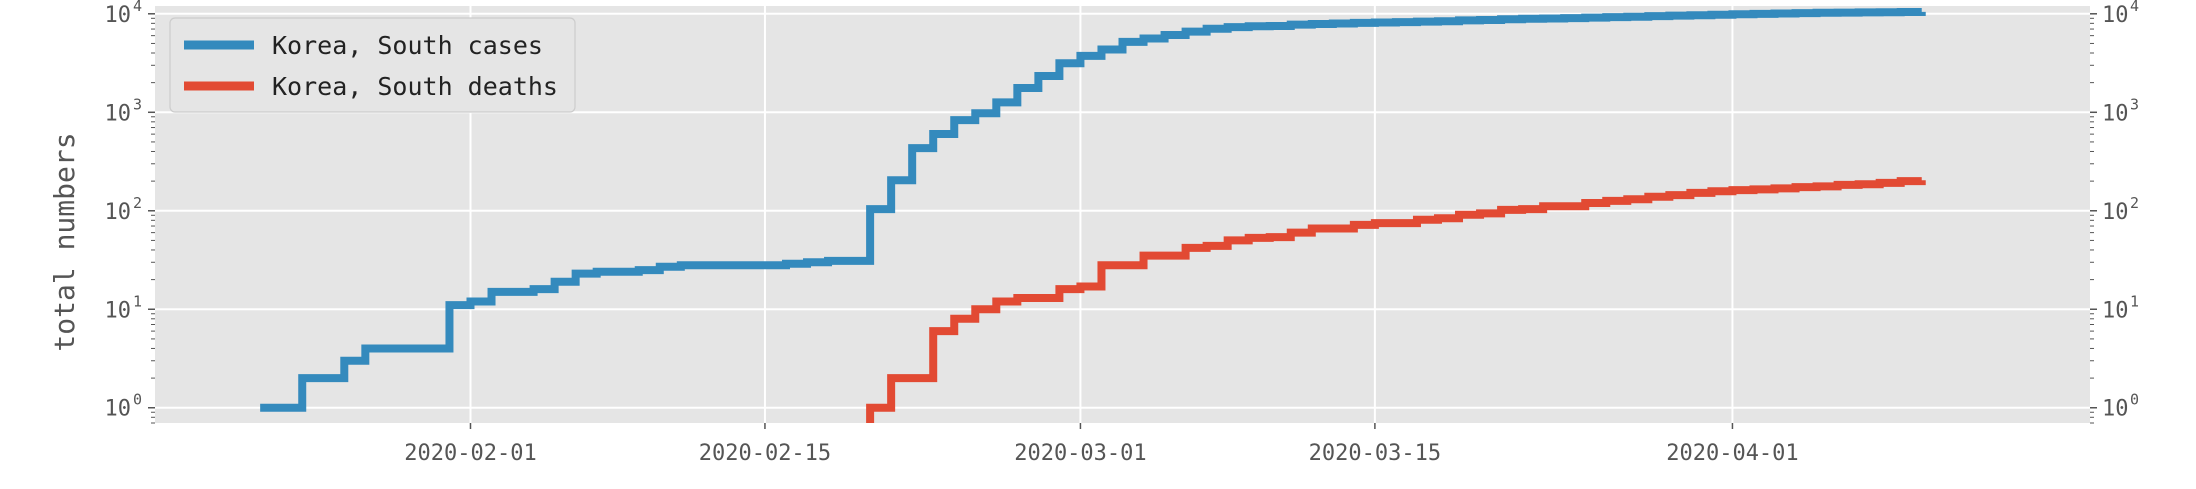 Image resolution: width=2196 pixels, height=489 pixels. I want to click on y-tick-exponent-left: 0, so click(137, 400).